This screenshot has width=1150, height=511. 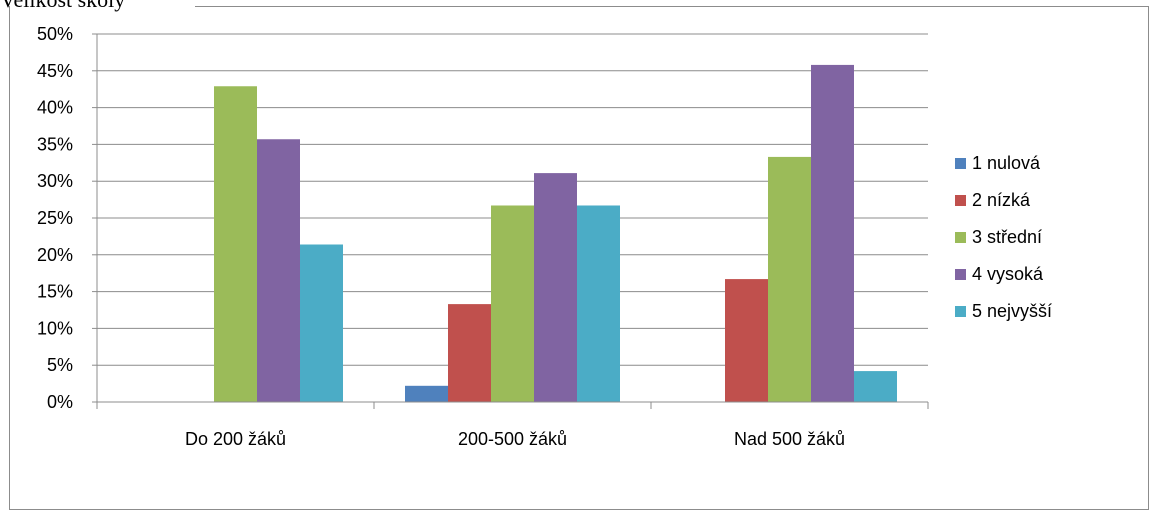 What do you see at coordinates (1006, 163) in the screenshot?
I see `legend-label: 1 nulová` at bounding box center [1006, 163].